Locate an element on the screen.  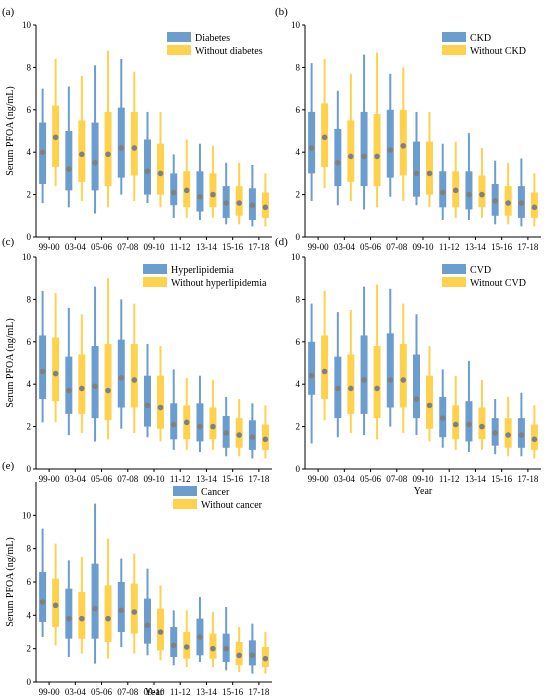
y-tick-label: 8 is located at coordinates (29, 549).